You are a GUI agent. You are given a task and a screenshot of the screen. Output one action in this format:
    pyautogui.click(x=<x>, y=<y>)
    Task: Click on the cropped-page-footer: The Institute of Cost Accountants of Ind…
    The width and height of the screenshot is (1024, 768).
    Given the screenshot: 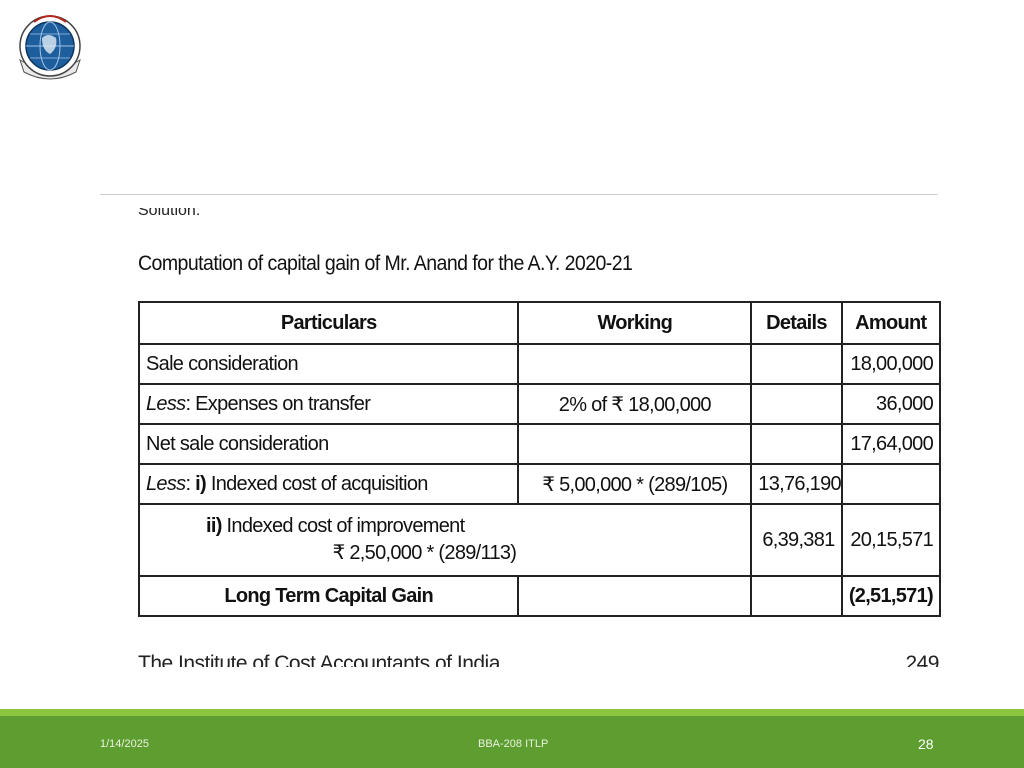 What is the action you would take?
    pyautogui.click(x=539, y=659)
    